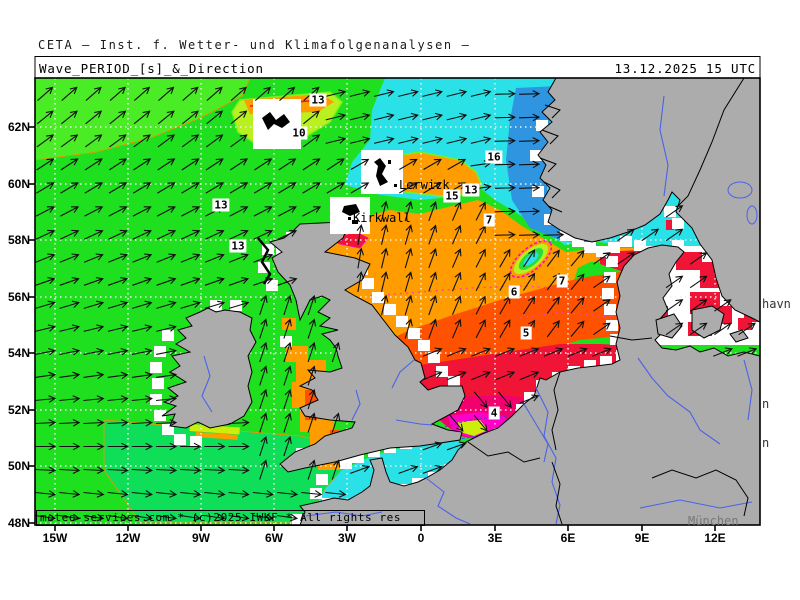  What do you see at coordinates (452, 196) in the screenshot?
I see `contour-label: 15` at bounding box center [452, 196].